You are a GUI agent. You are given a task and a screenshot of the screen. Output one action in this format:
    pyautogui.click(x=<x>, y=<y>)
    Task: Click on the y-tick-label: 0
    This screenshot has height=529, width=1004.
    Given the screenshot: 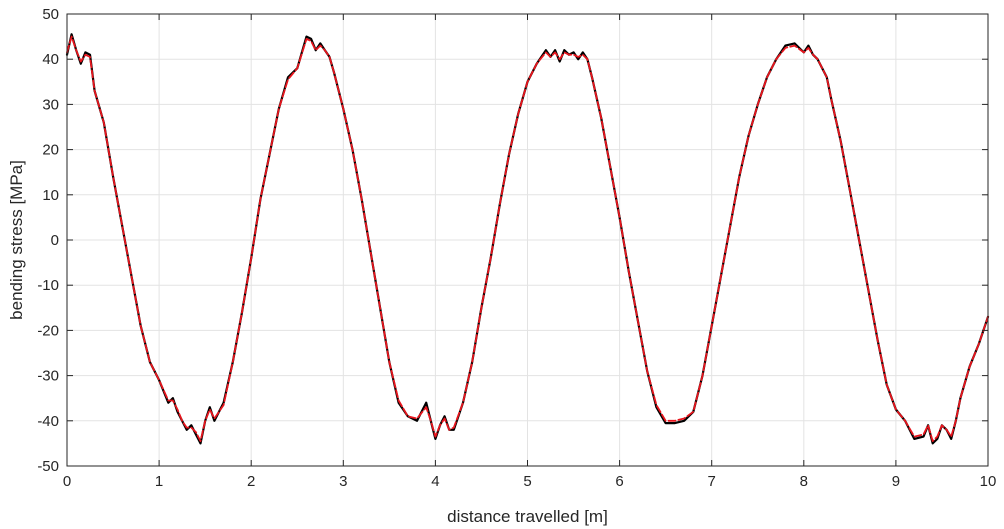 What is the action you would take?
    pyautogui.click(x=55, y=240)
    